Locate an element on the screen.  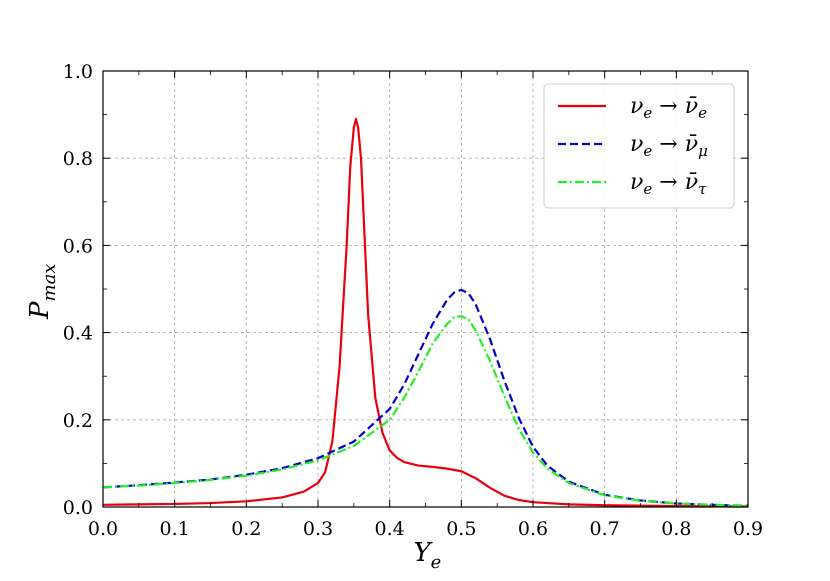
y-tick-label: 0.4 is located at coordinates (78, 334).